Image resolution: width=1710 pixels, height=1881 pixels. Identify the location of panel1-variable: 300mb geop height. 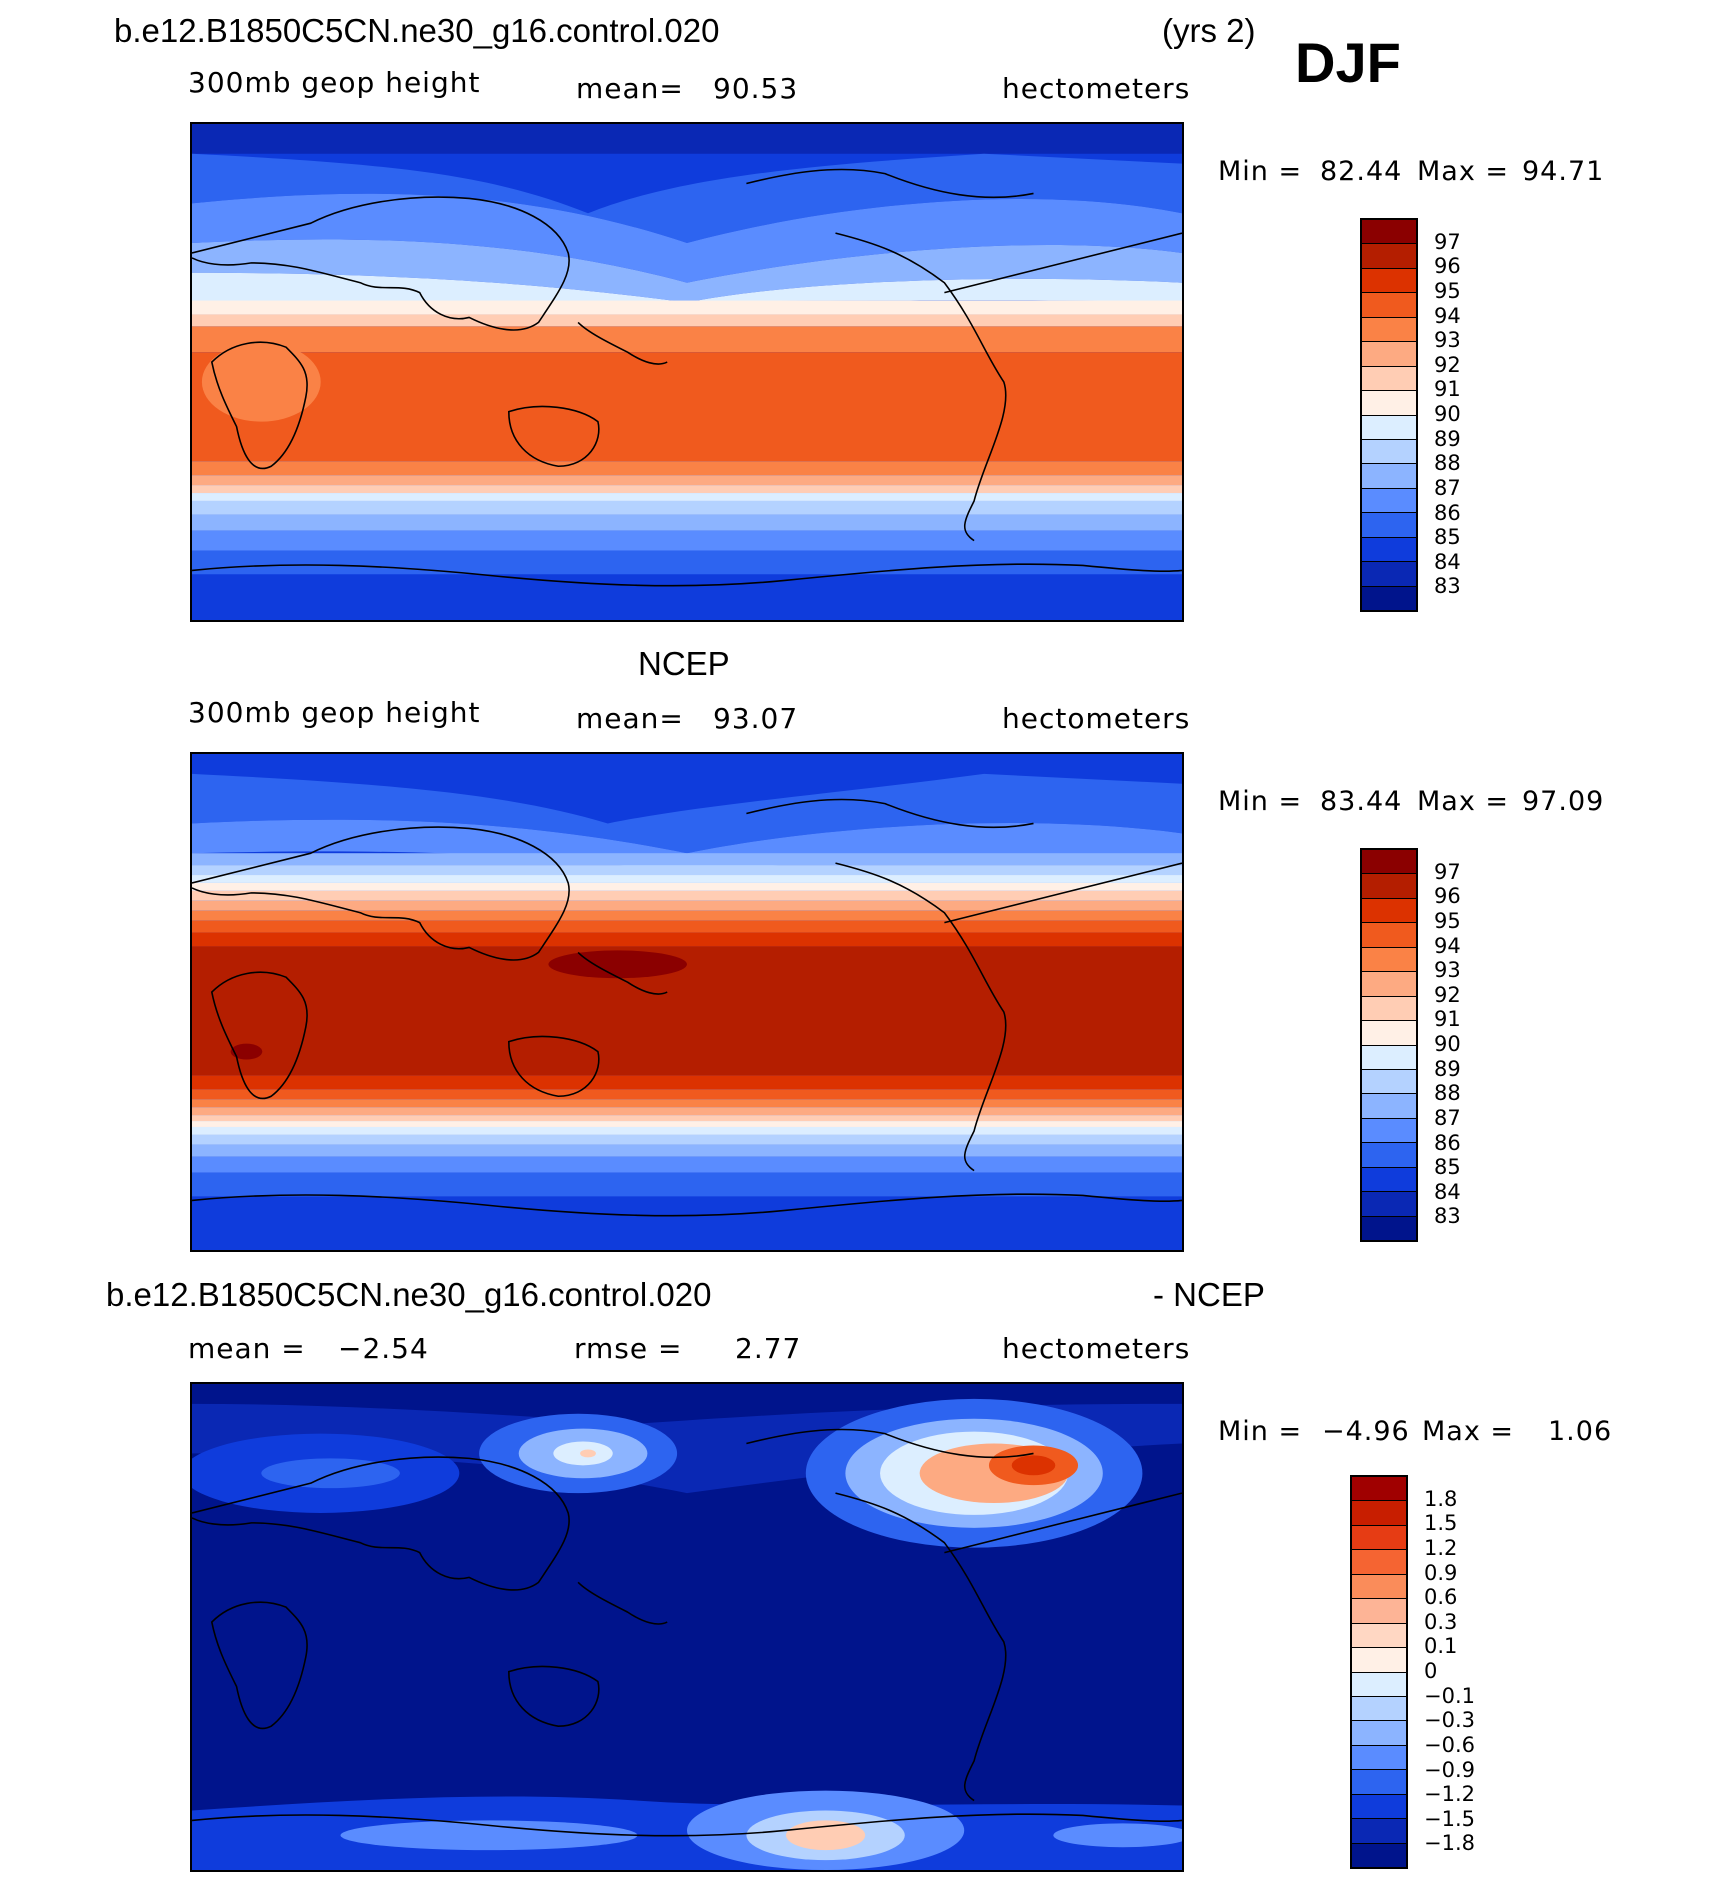
(334, 82).